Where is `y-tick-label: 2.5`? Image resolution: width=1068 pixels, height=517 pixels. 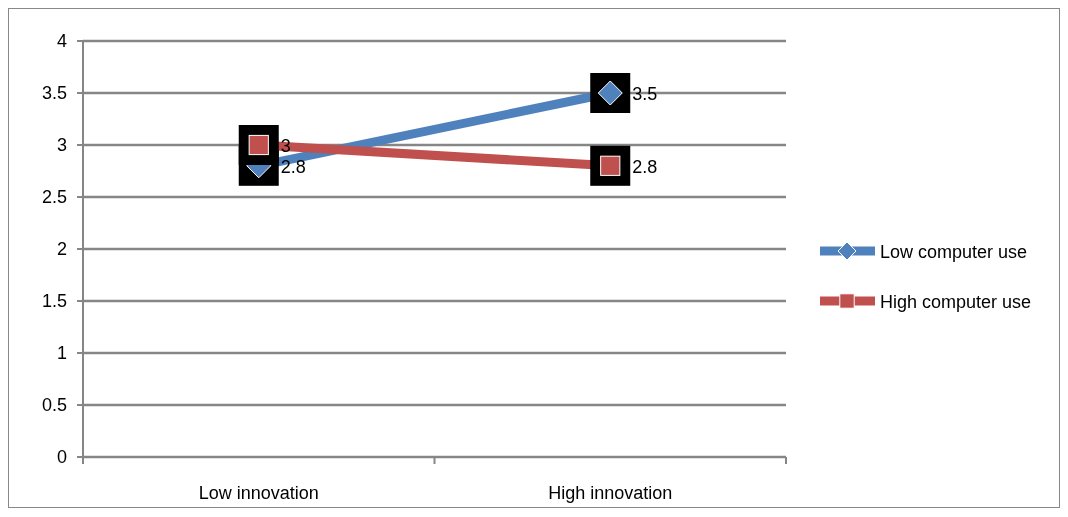 y-tick-label: 2.5 is located at coordinates (54, 197).